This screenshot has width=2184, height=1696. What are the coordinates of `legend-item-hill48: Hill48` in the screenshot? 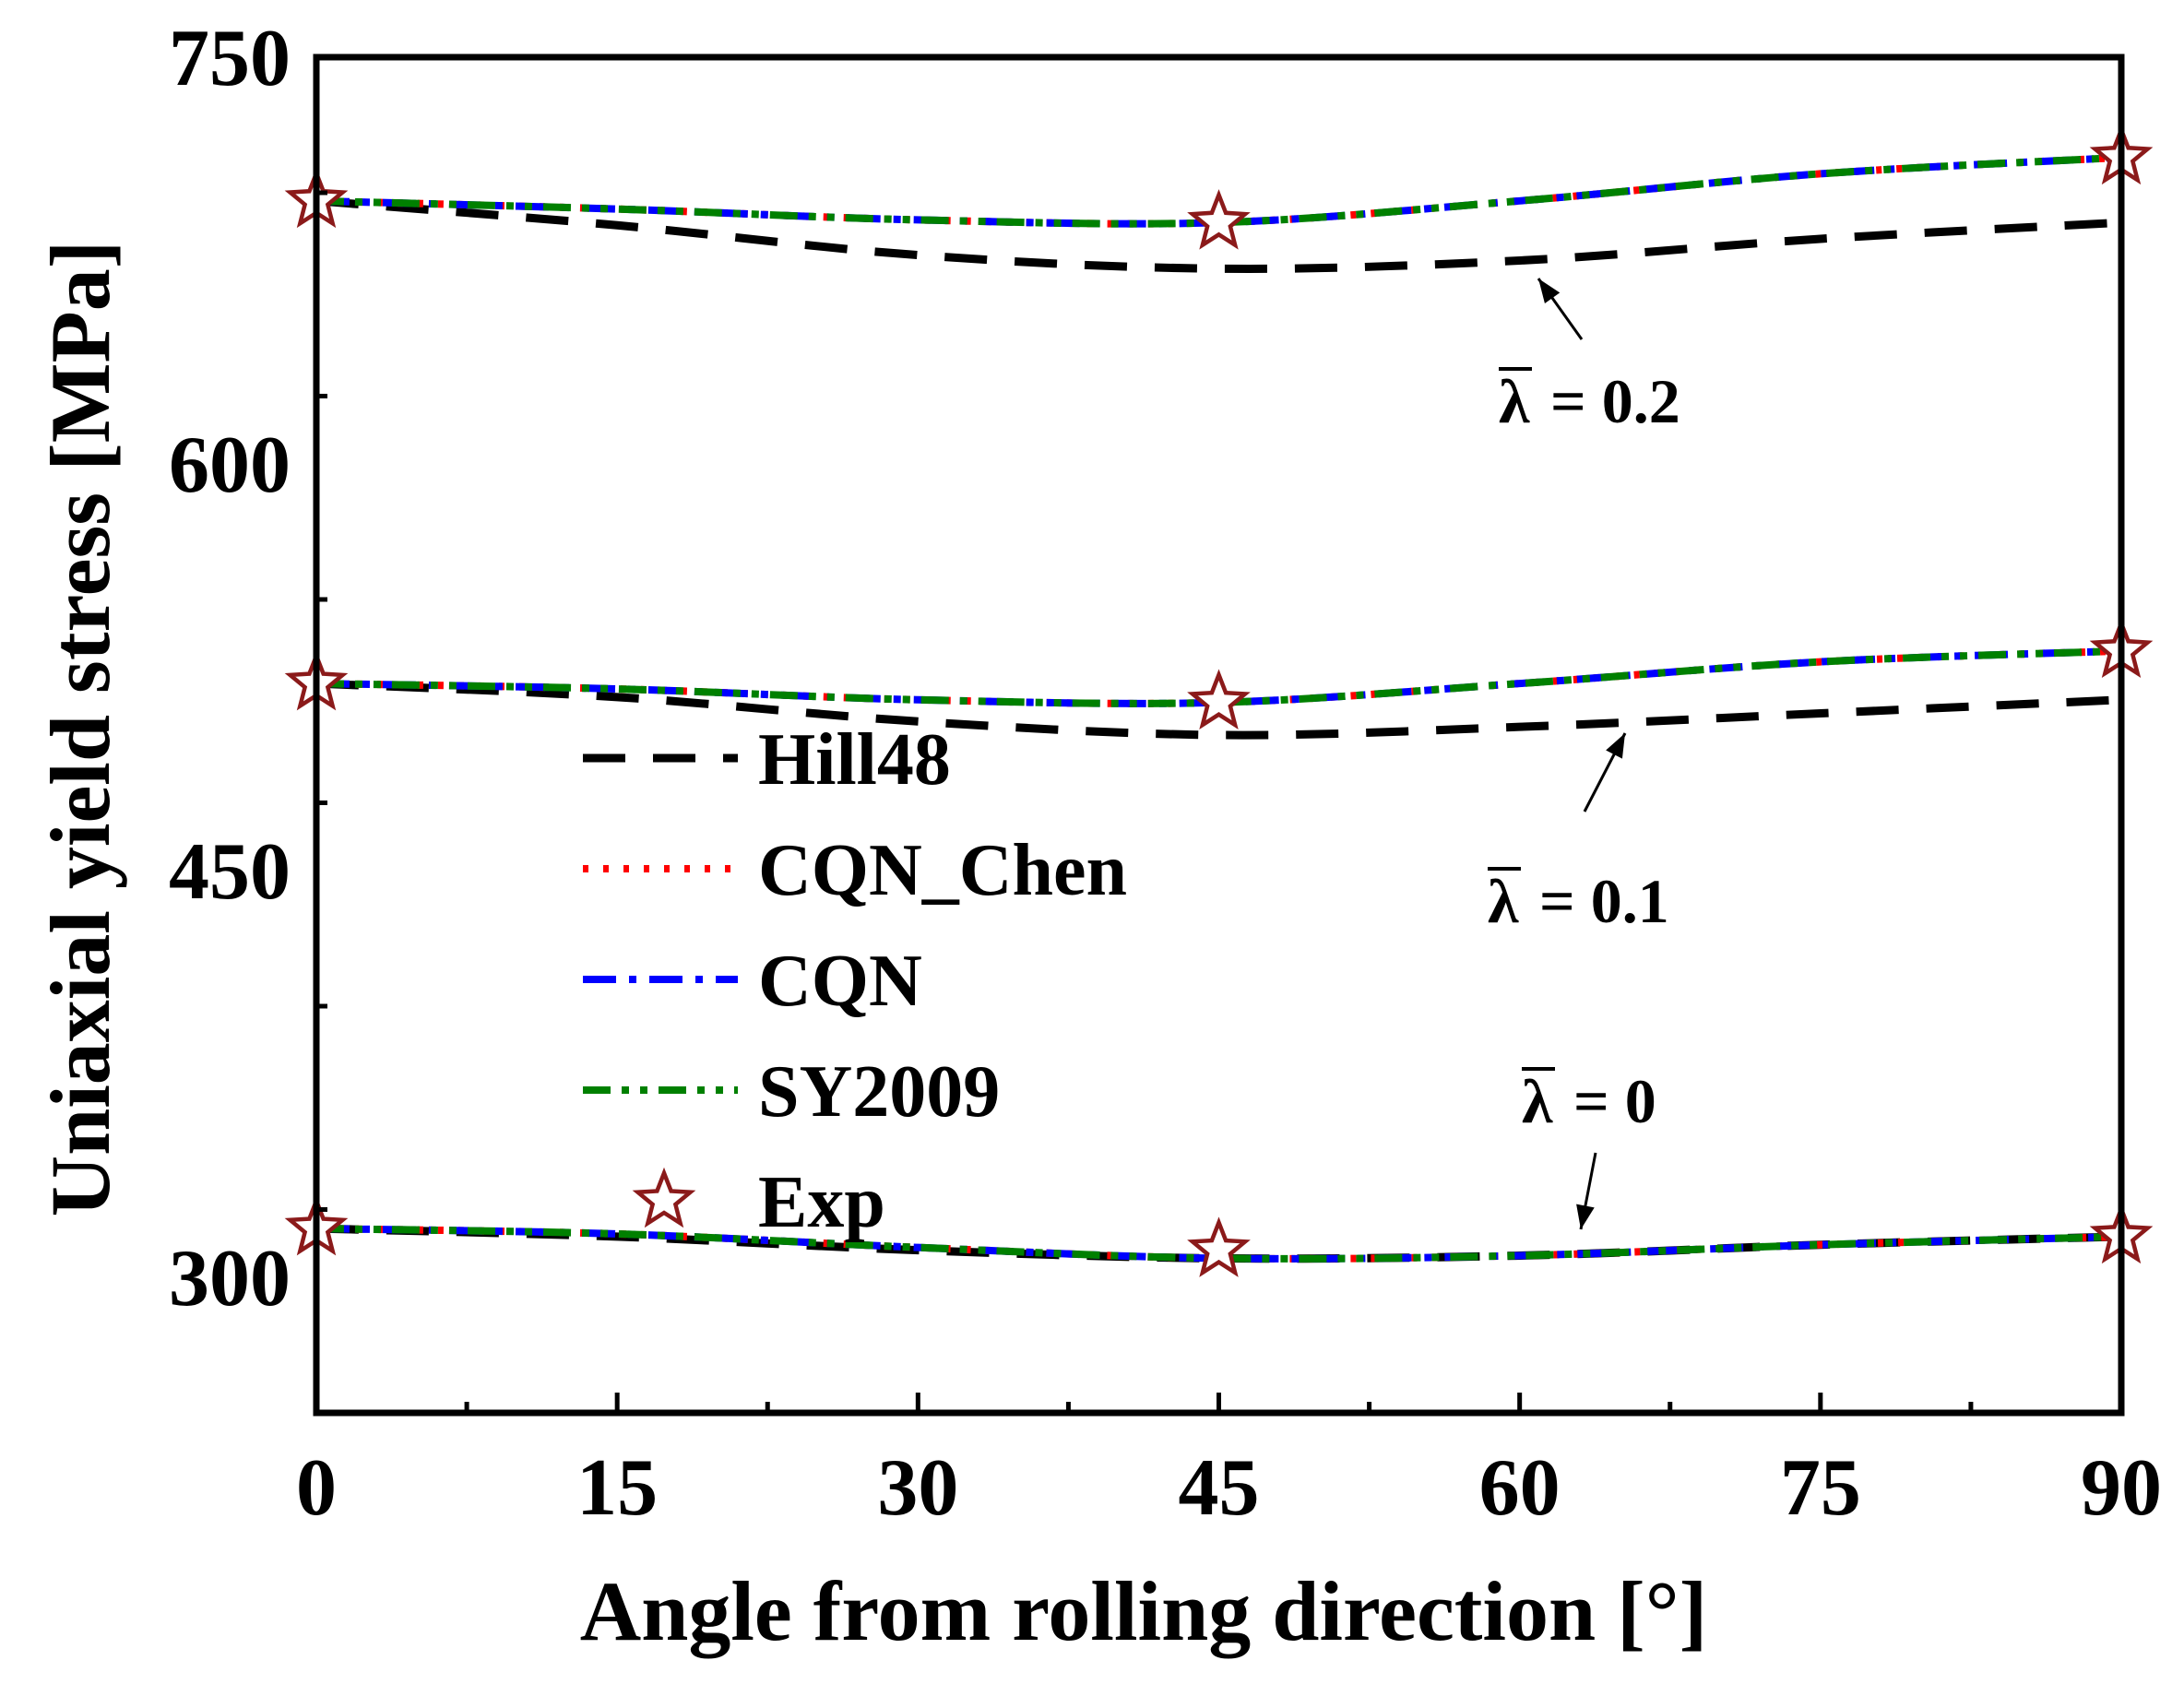 It's located at (767, 760).